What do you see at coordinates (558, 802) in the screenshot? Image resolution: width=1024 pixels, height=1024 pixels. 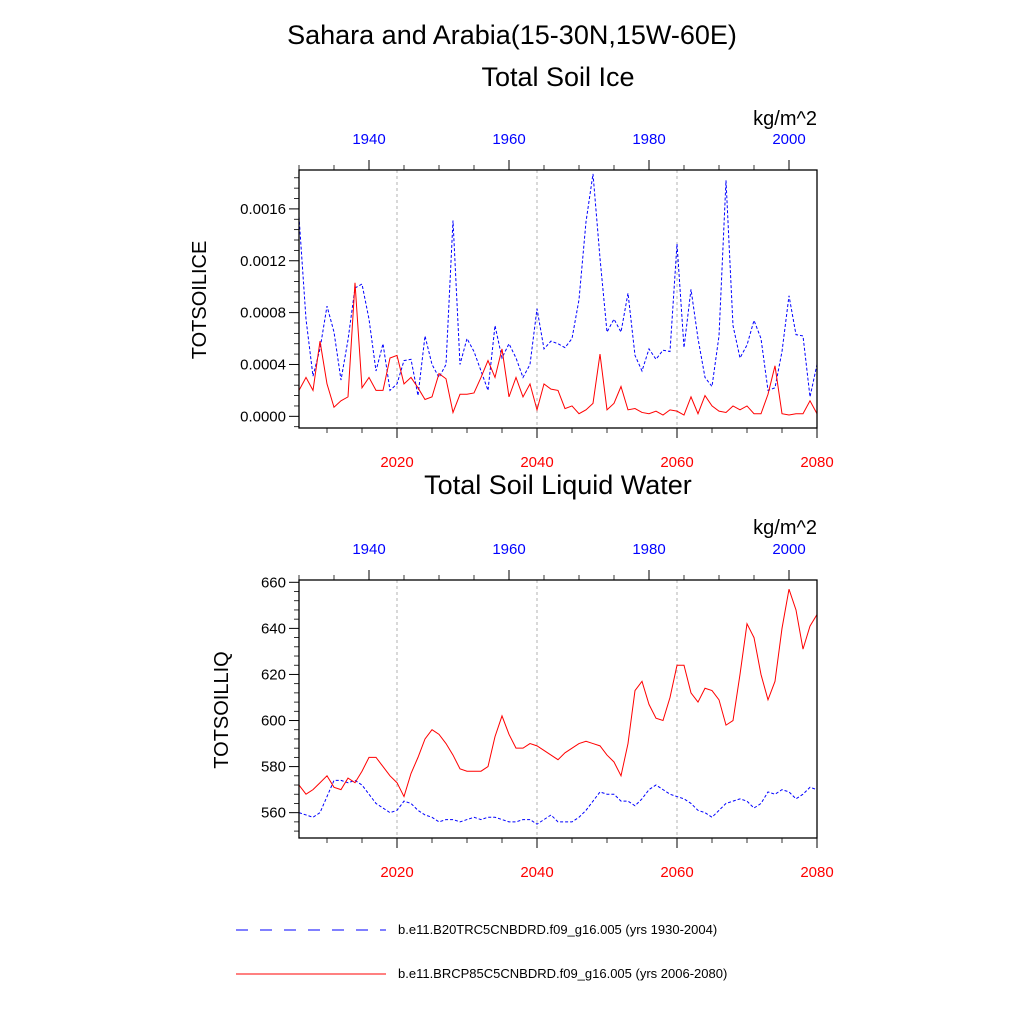 I see `soil-liquid-historical-series-line` at bounding box center [558, 802].